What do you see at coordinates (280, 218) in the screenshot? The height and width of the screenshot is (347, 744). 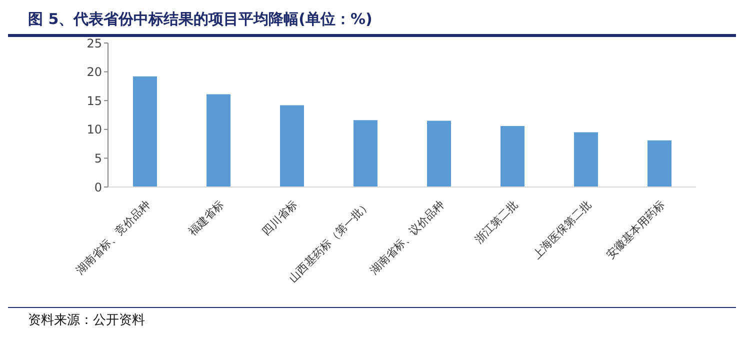 I see `x-tick-label: 四川省标` at bounding box center [280, 218].